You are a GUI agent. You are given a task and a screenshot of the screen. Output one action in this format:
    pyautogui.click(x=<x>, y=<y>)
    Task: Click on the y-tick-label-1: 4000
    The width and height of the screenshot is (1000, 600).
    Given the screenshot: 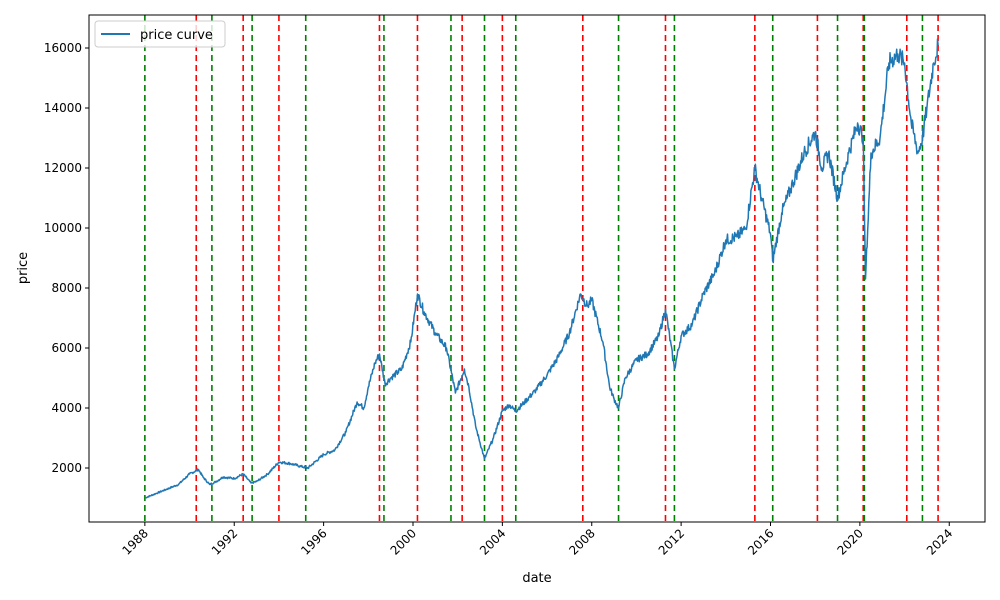 What is the action you would take?
    pyautogui.click(x=66, y=408)
    